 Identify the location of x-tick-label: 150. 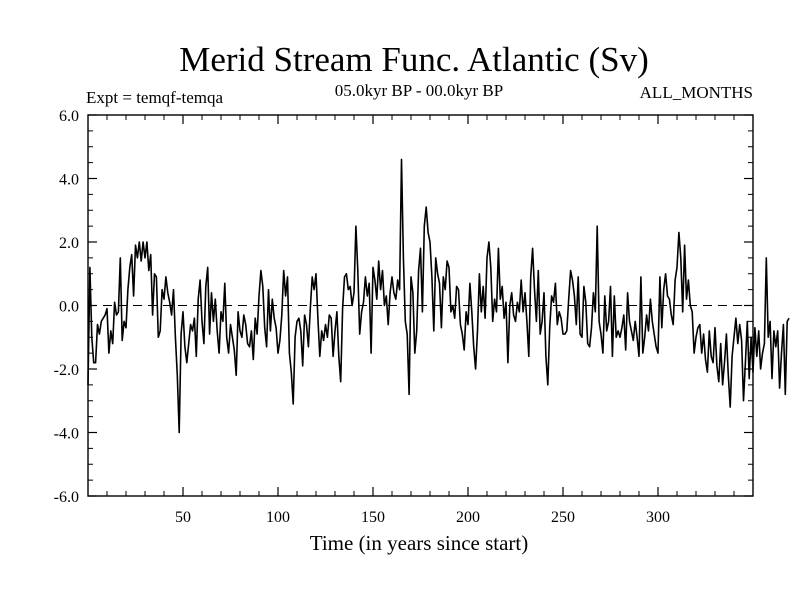
(373, 517).